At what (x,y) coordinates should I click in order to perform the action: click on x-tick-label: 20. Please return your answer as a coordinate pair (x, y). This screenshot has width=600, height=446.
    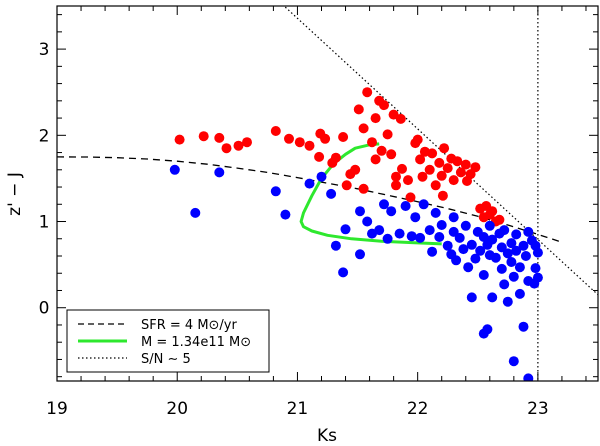
    Looking at the image, I should click on (177, 409).